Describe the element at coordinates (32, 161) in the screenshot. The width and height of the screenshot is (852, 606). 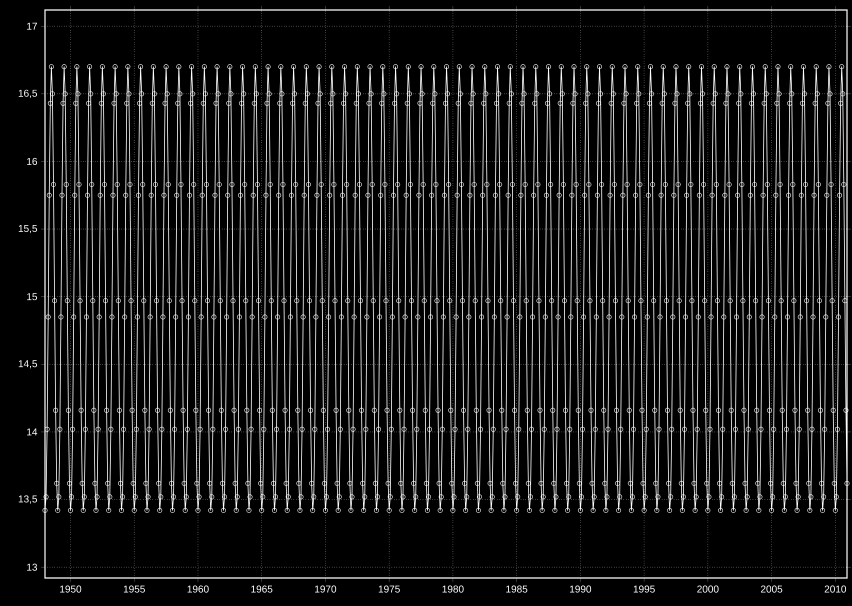
I see `y-tick-label: 16` at that location.